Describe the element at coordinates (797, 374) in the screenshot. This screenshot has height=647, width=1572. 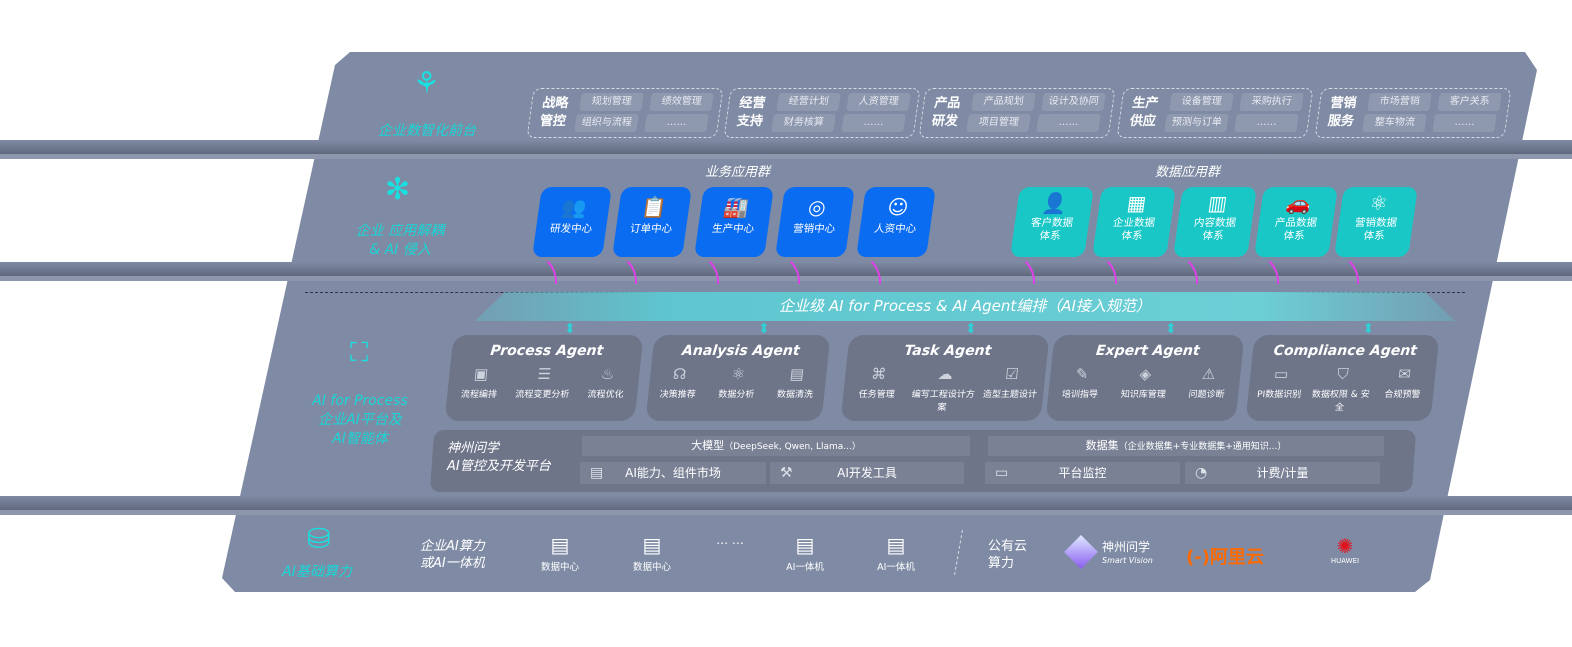
I see `clean-doc-icon: ▤` at that location.